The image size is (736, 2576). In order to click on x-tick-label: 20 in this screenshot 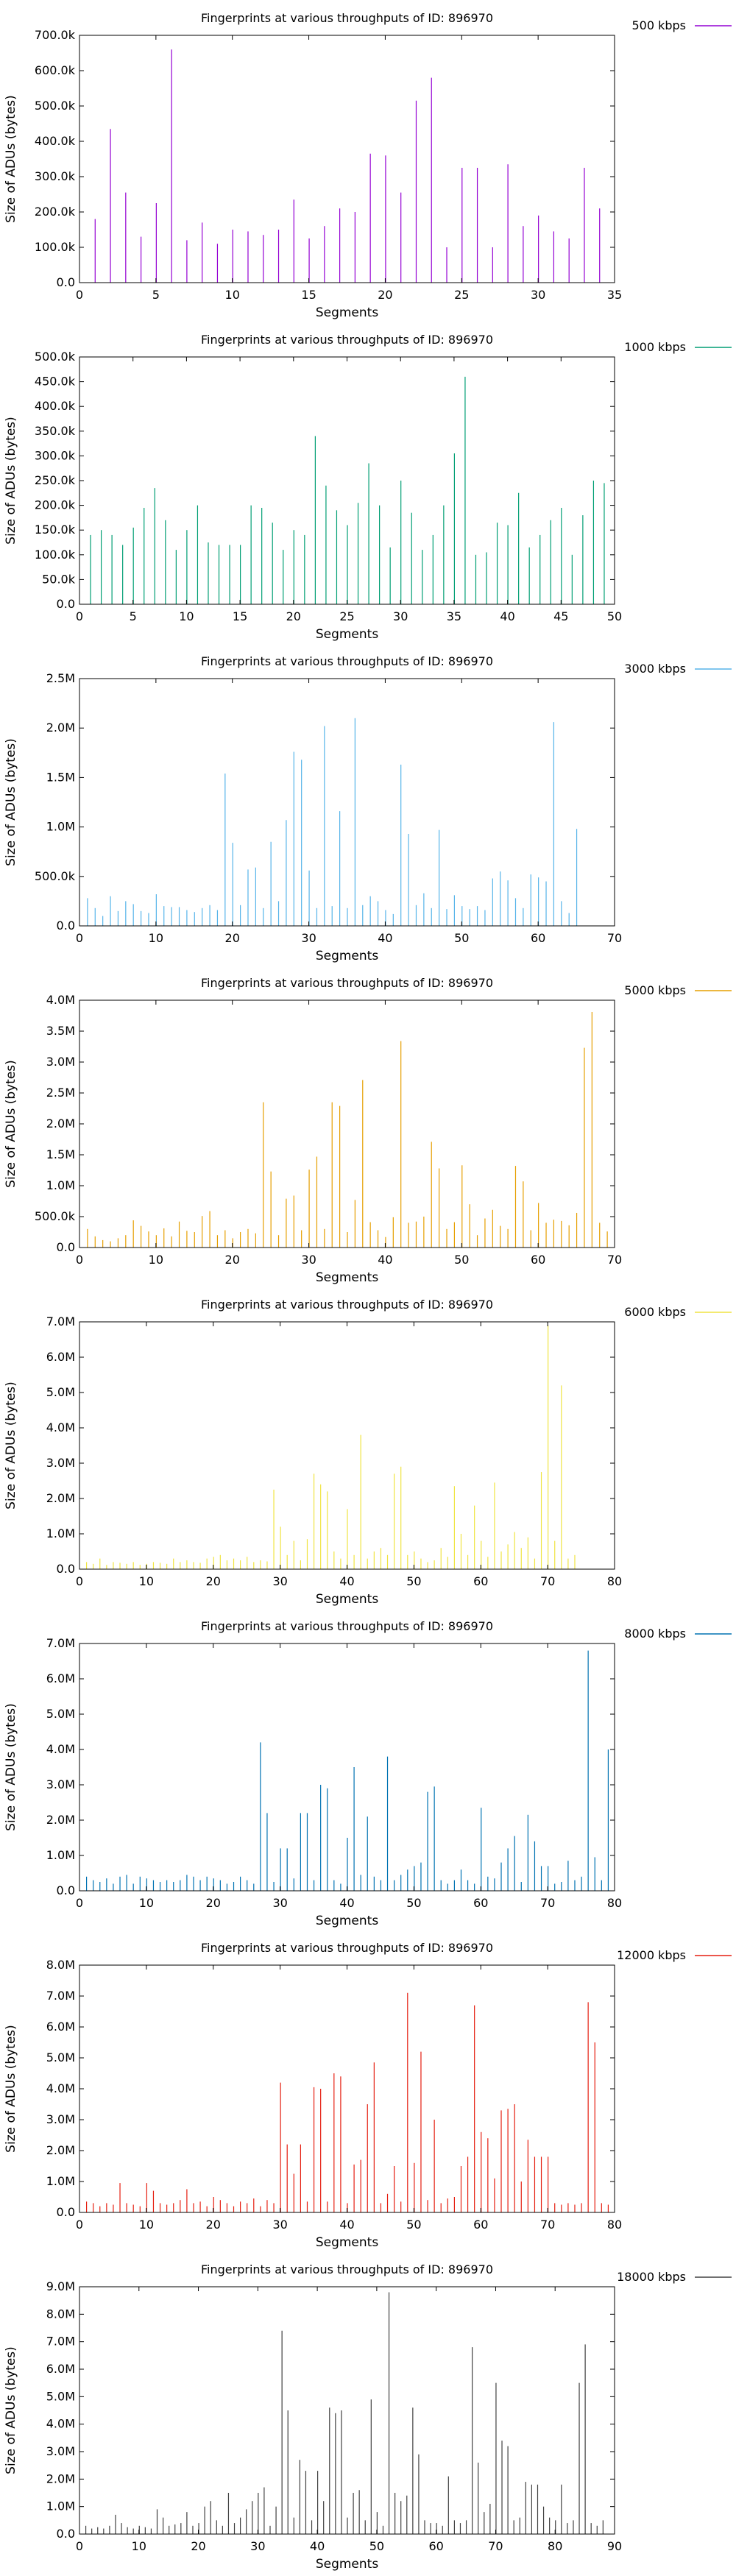, I will do `click(293, 616)`.